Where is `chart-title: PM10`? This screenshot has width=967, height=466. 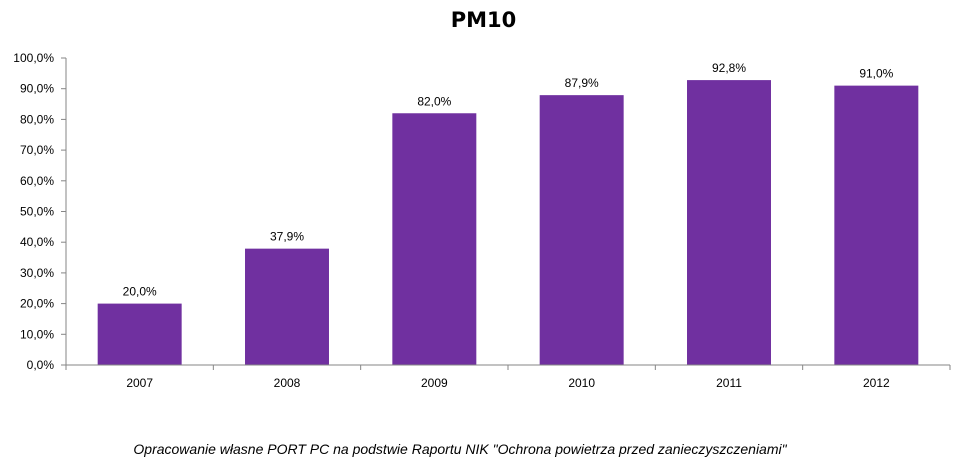
chart-title: PM10 is located at coordinates (483, 20).